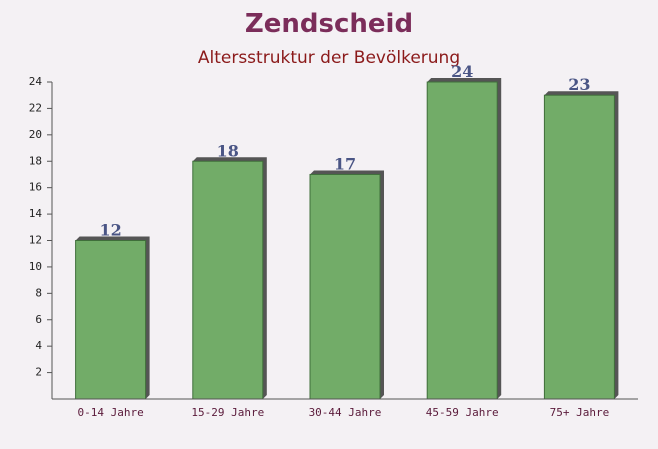 This screenshot has height=449, width=658. What do you see at coordinates (36, 81) in the screenshot?
I see `y-tick-label: 24` at bounding box center [36, 81].